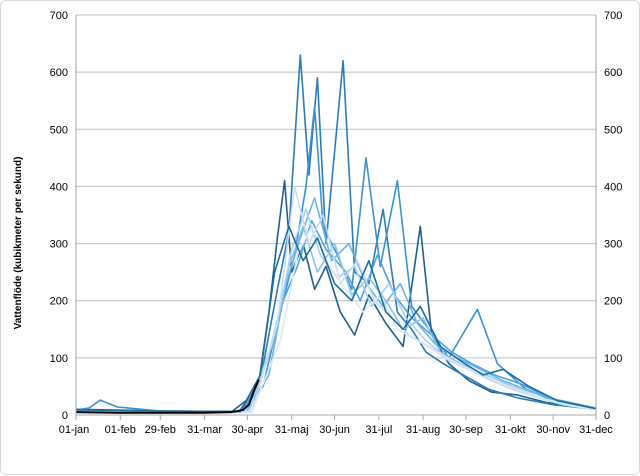  I want to click on x-tick-label: 31-maj, so click(292, 430).